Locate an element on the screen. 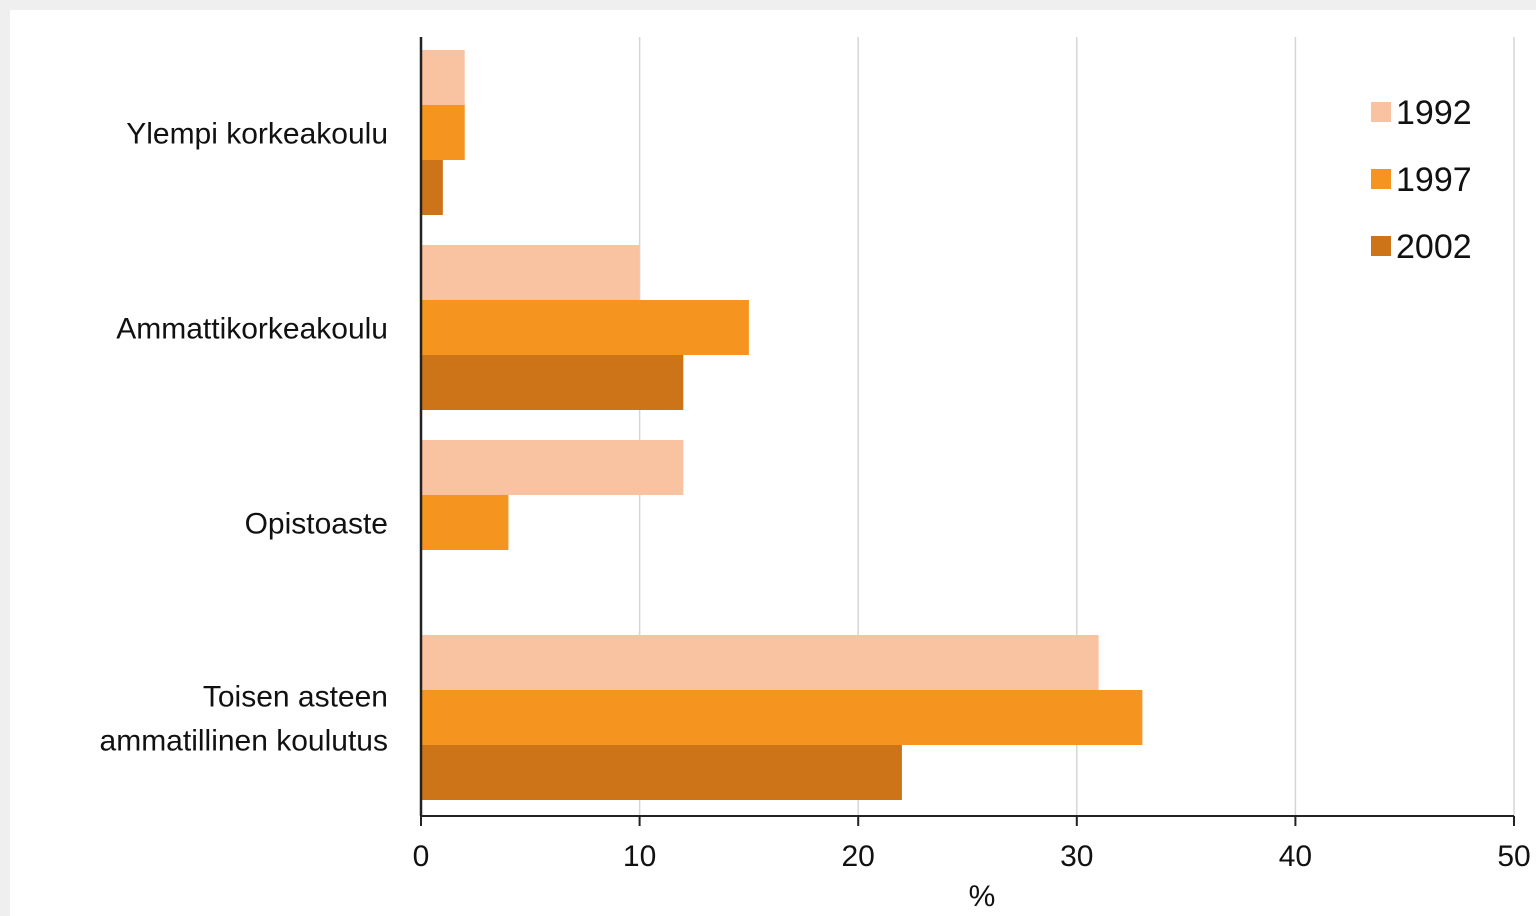  legend-swatch-2002 is located at coordinates (1381, 246).